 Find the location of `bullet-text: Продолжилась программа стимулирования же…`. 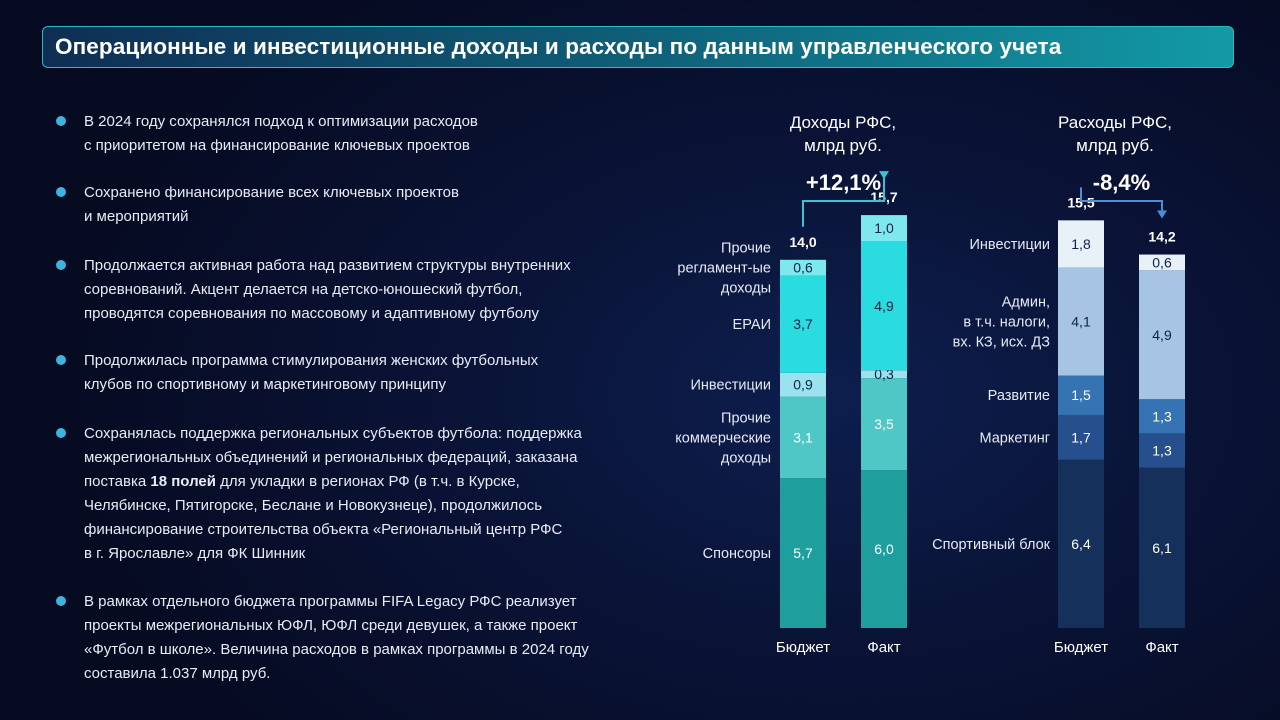

bullet-text: Продолжилась программа стимулирования же… is located at coordinates (354, 373).